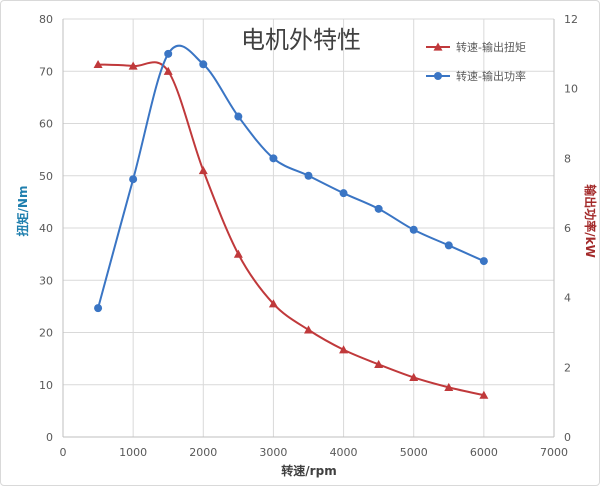 Image resolution: width=600 pixels, height=487 pixels. What do you see at coordinates (46, 19) in the screenshot?
I see `left-y-tick-label: 80` at bounding box center [46, 19].